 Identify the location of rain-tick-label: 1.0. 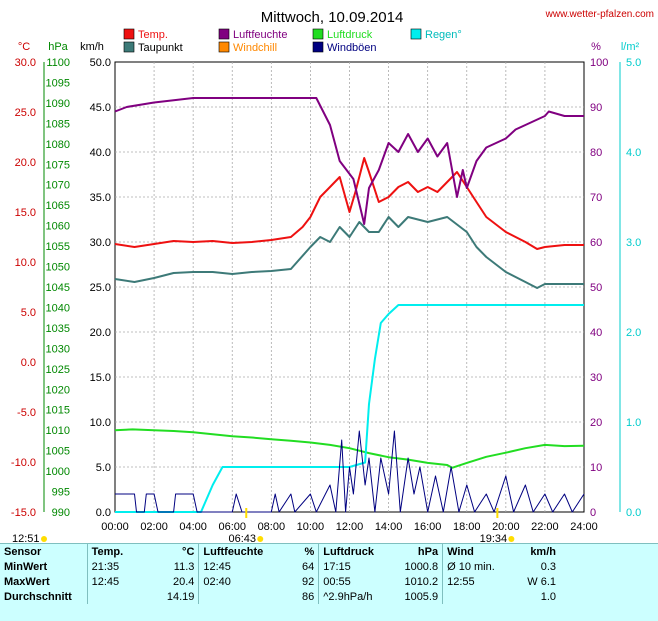
(633, 423).